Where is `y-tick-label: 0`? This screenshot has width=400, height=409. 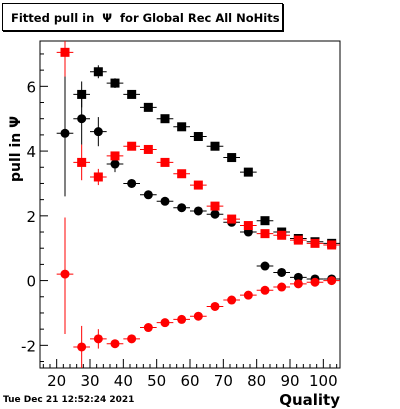 y-tick-label: 0 is located at coordinates (31, 282).